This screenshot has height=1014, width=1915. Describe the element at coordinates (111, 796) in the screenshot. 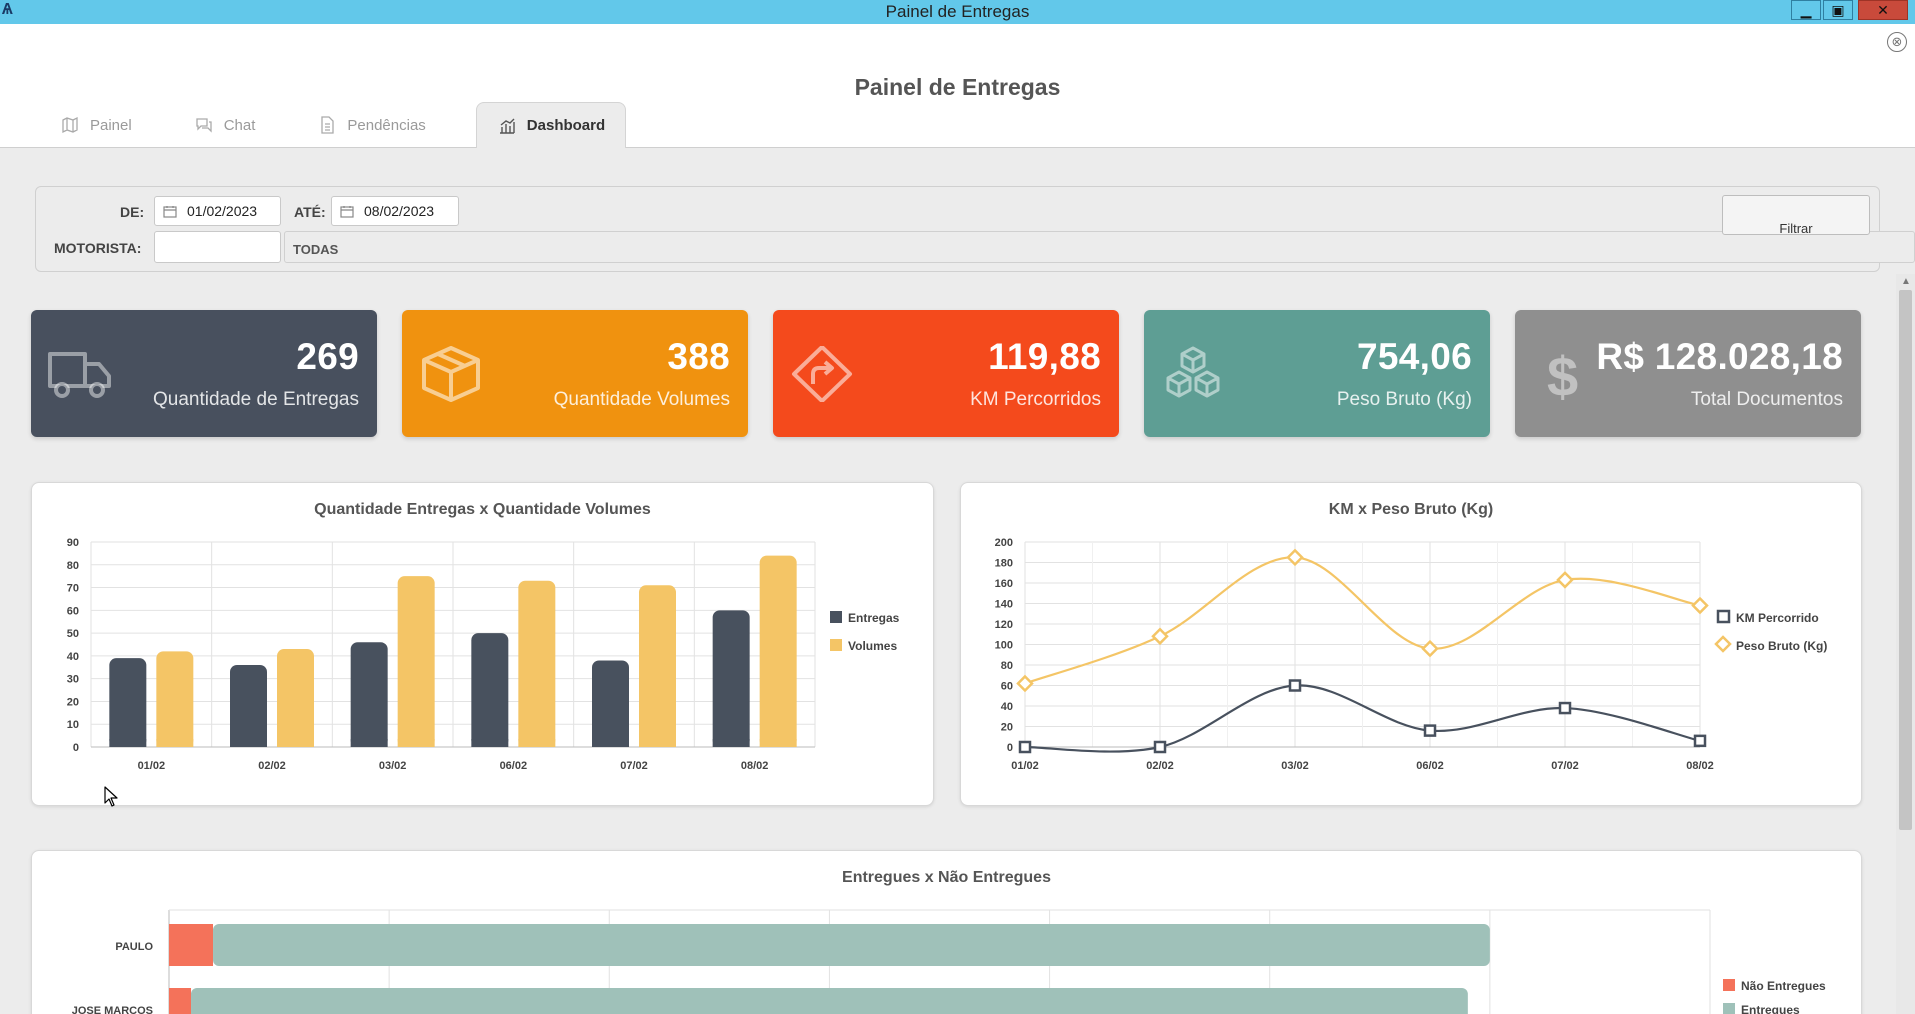

I see `mouse-cursor-icon` at that location.